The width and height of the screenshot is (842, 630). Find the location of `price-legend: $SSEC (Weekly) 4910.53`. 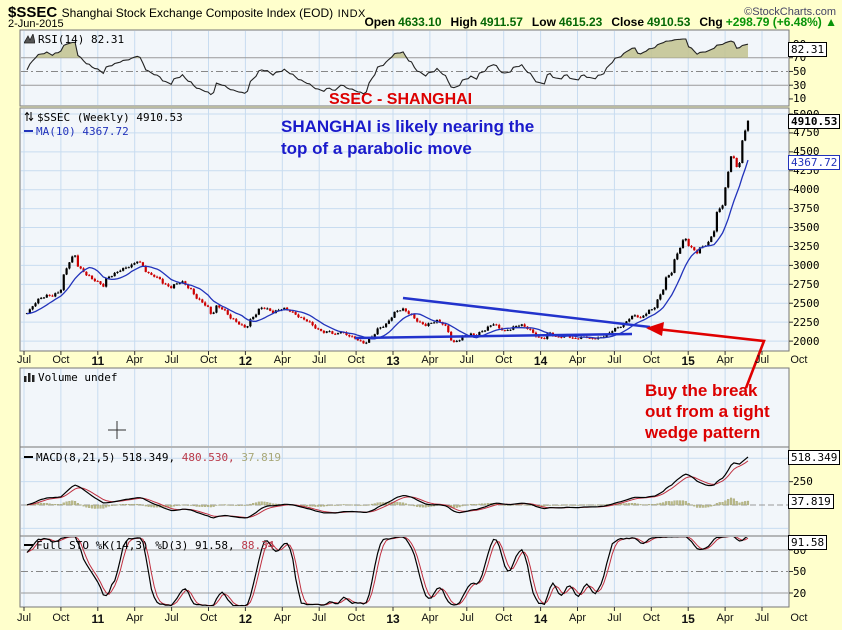

price-legend: $SSEC (Weekly) 4910.53 is located at coordinates (103, 117).